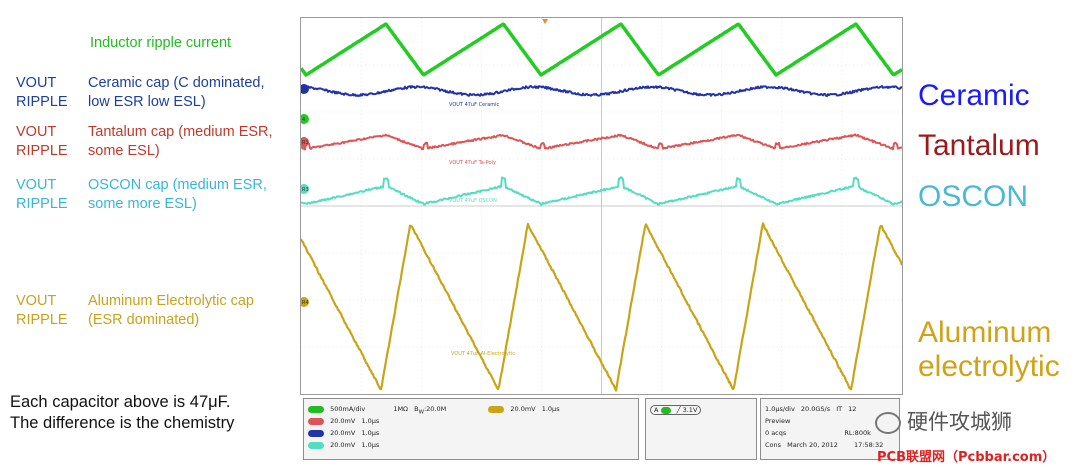 The height and width of the screenshot is (470, 1080). I want to click on ch1-badge, so click(316, 409).